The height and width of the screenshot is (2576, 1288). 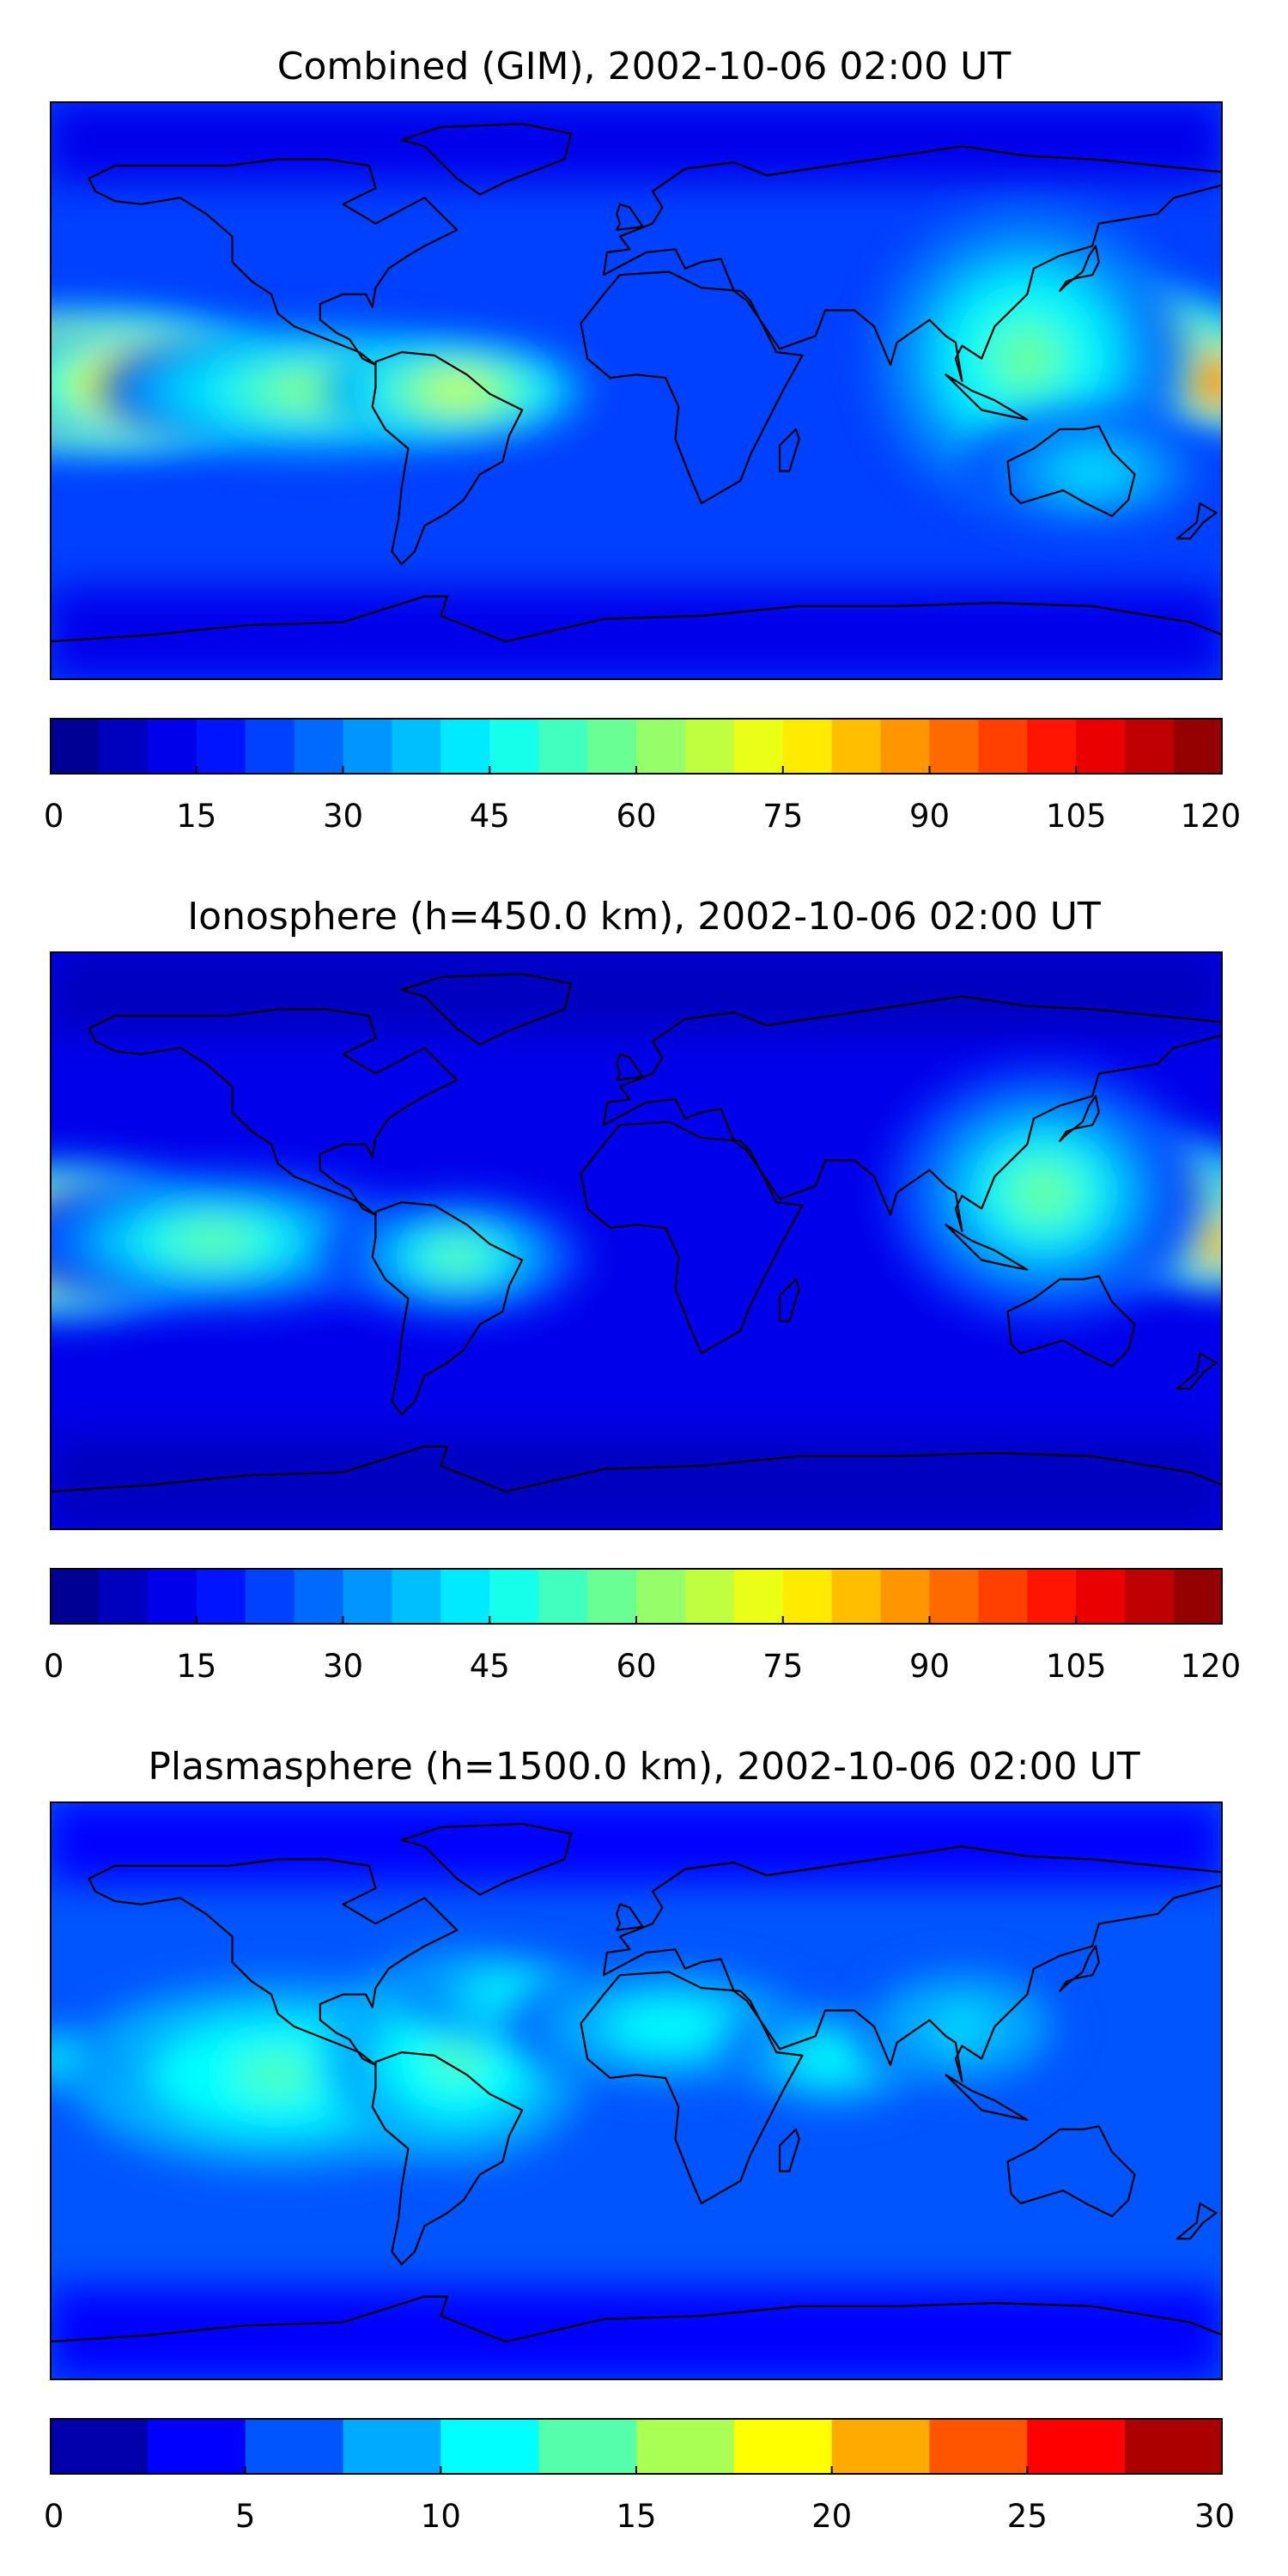 I want to click on colorbar-tick-label: 20, so click(x=832, y=2516).